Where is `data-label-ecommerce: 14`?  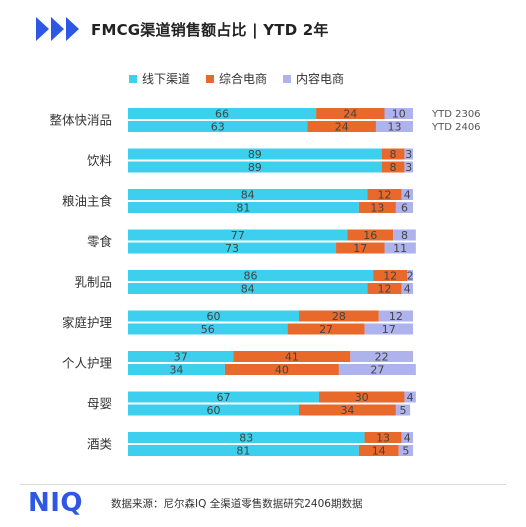
data-label-ecommerce: 14 is located at coordinates (379, 451).